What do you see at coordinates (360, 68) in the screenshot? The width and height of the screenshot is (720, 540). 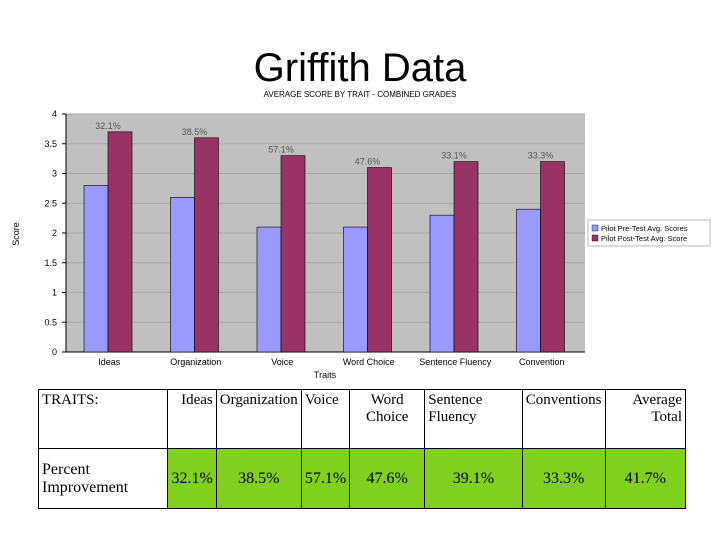 I see `slide-title: Griffith Data` at bounding box center [360, 68].